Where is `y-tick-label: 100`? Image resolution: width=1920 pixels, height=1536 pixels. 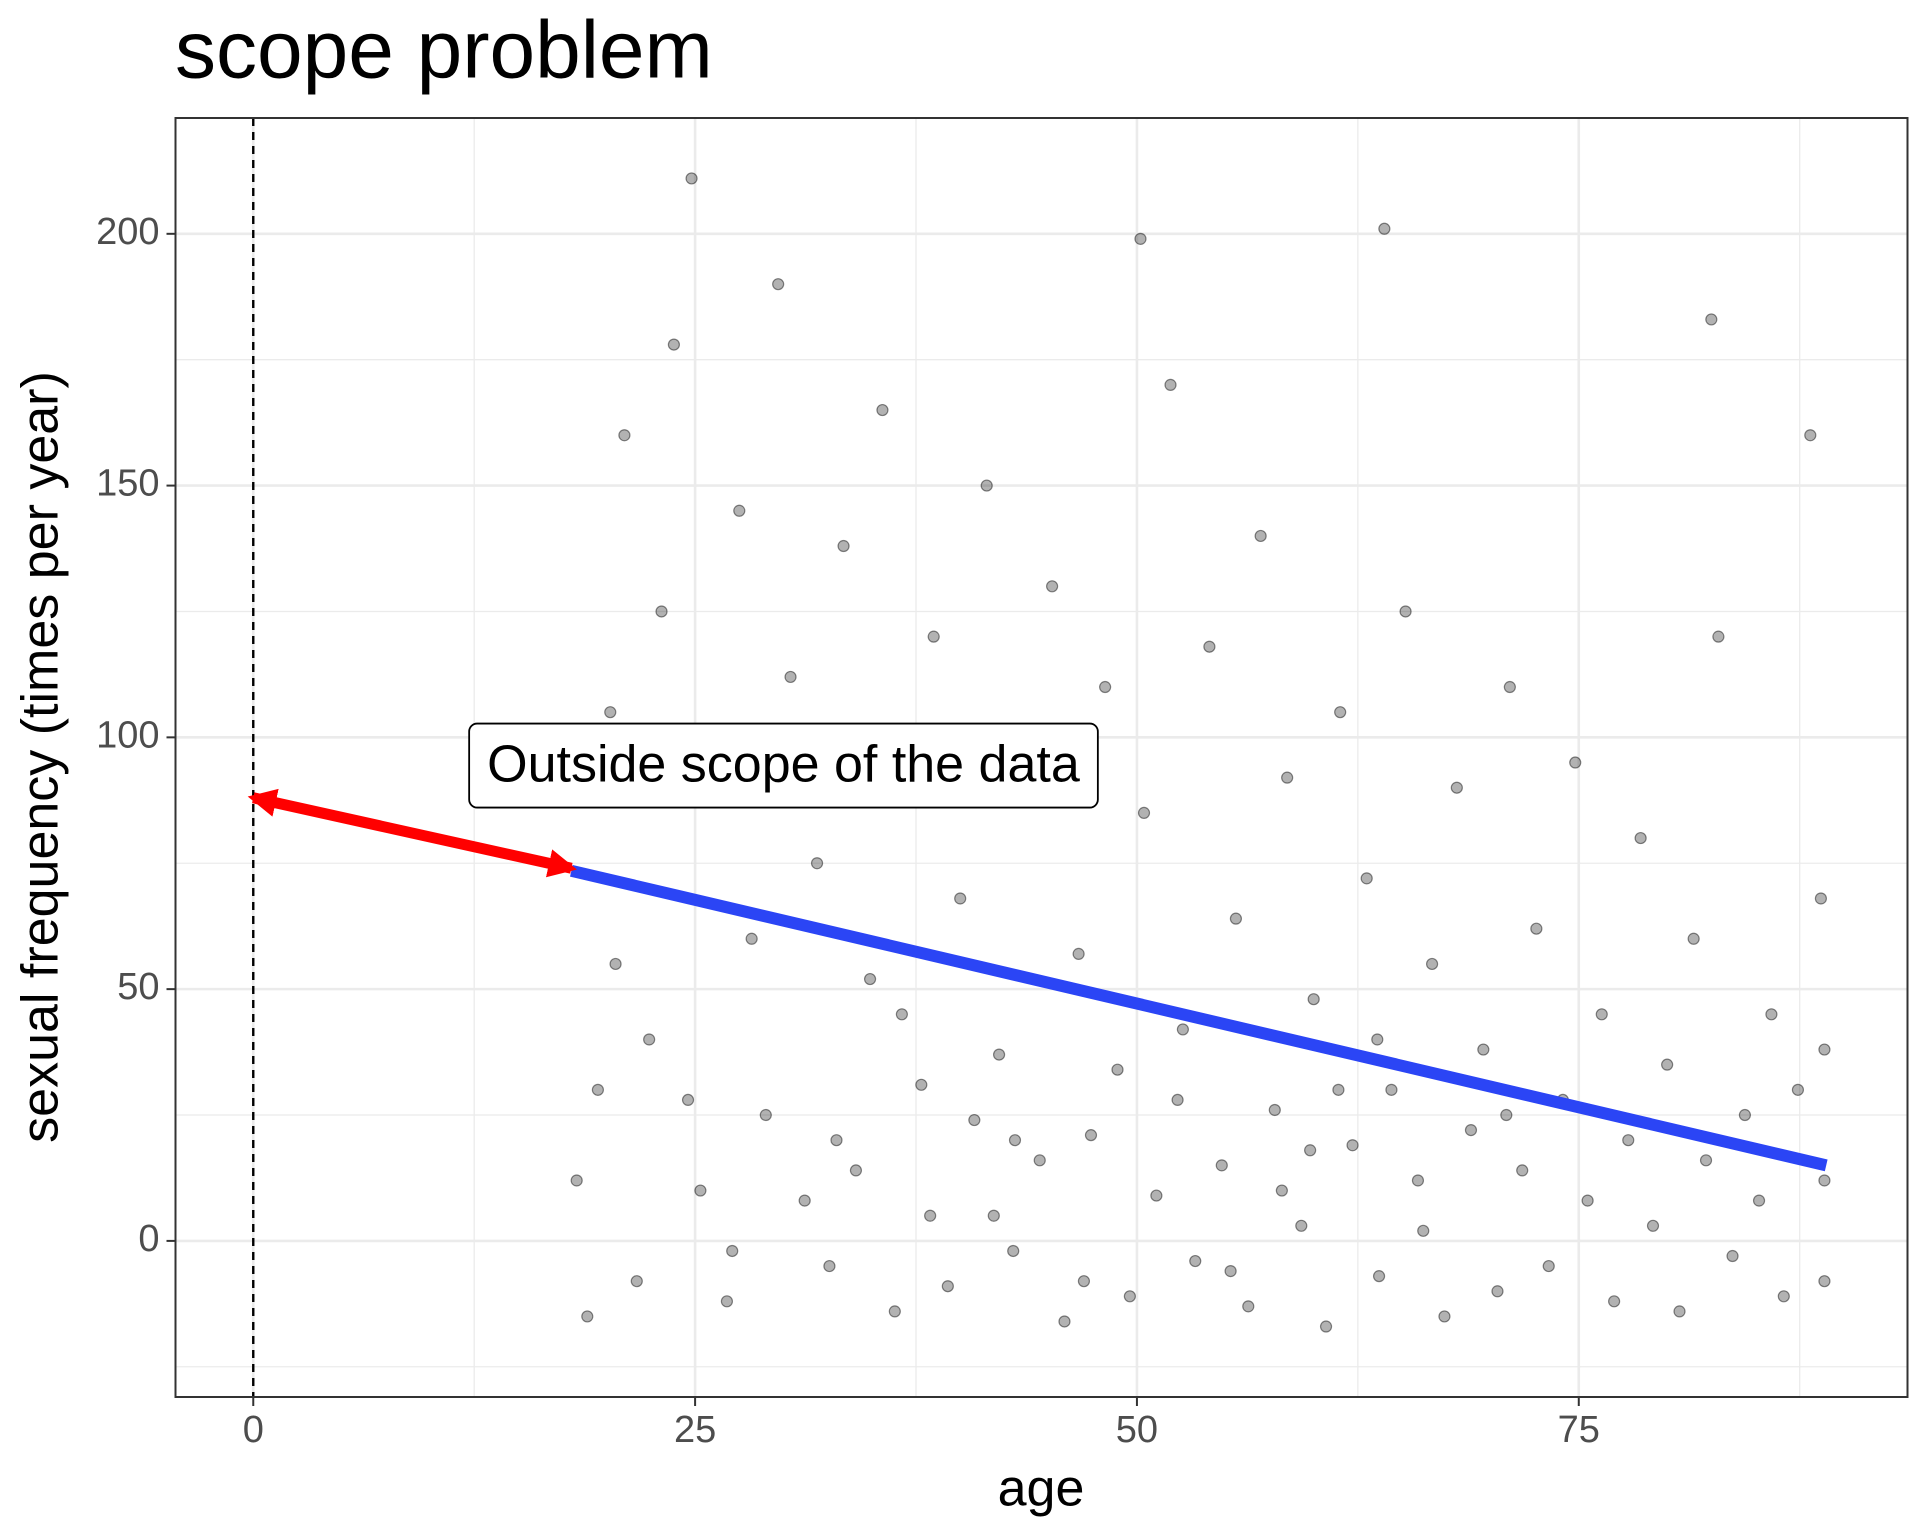 y-tick-label: 100 is located at coordinates (127, 735).